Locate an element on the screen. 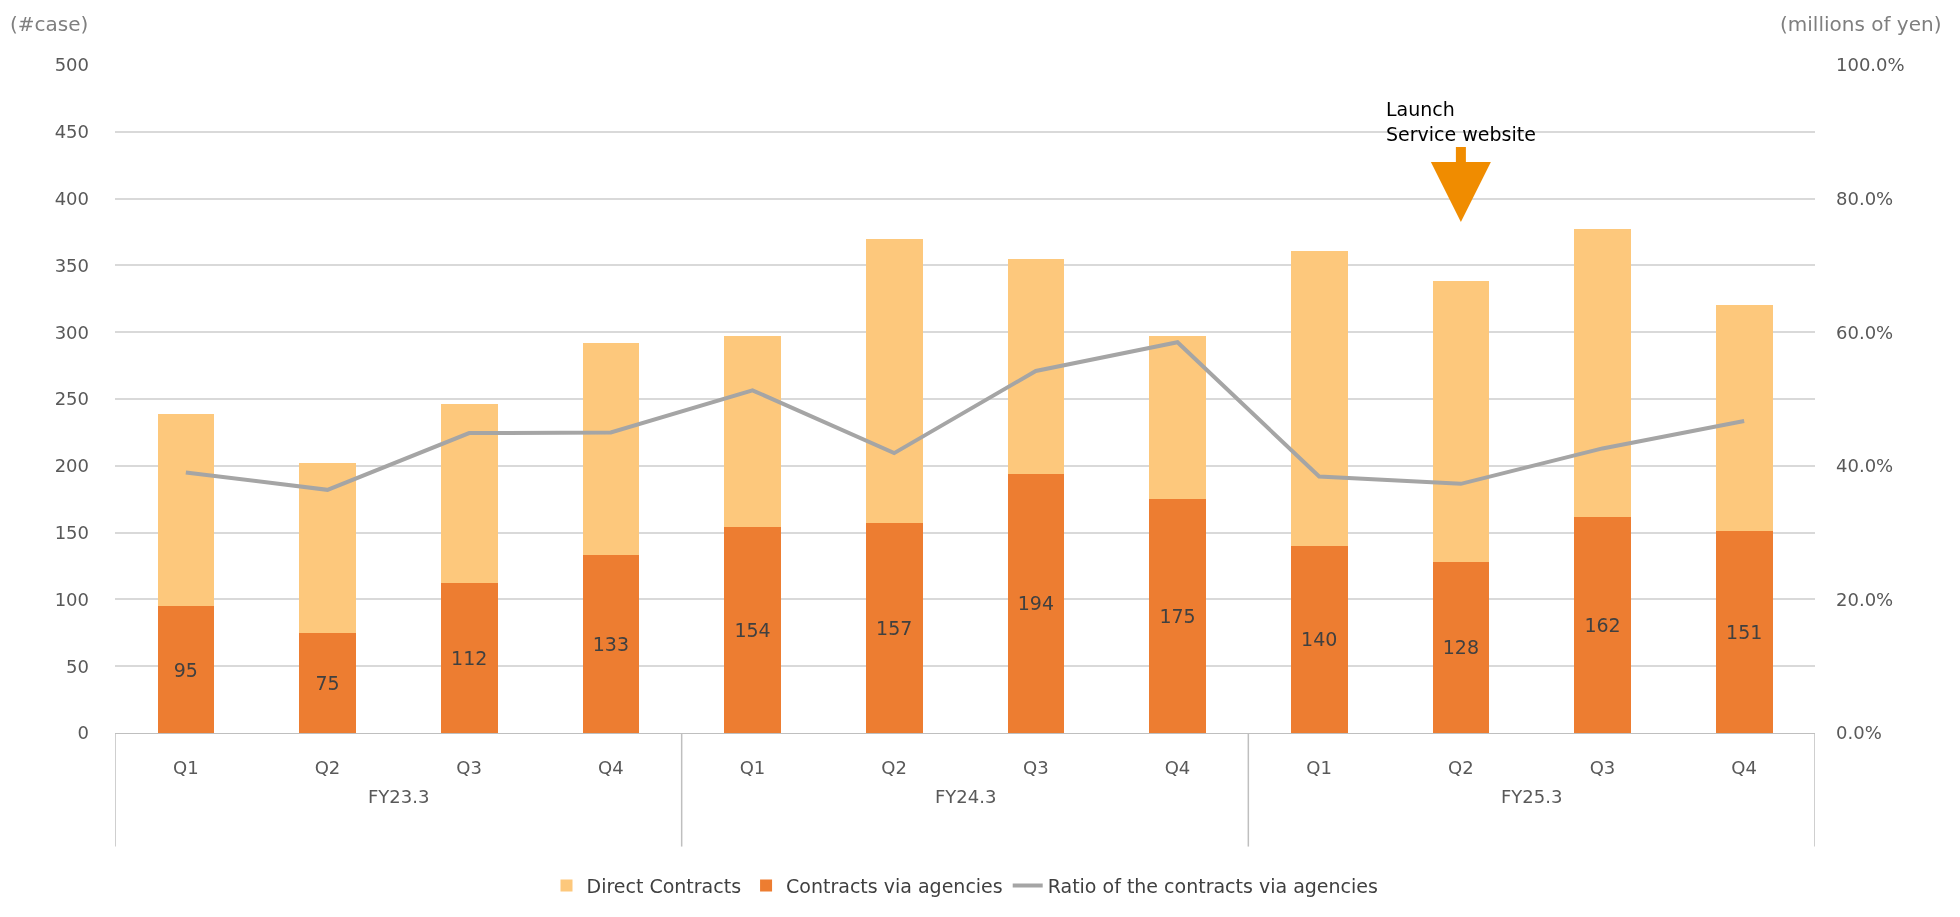  y-tick-label: 250 is located at coordinates (71, 399).